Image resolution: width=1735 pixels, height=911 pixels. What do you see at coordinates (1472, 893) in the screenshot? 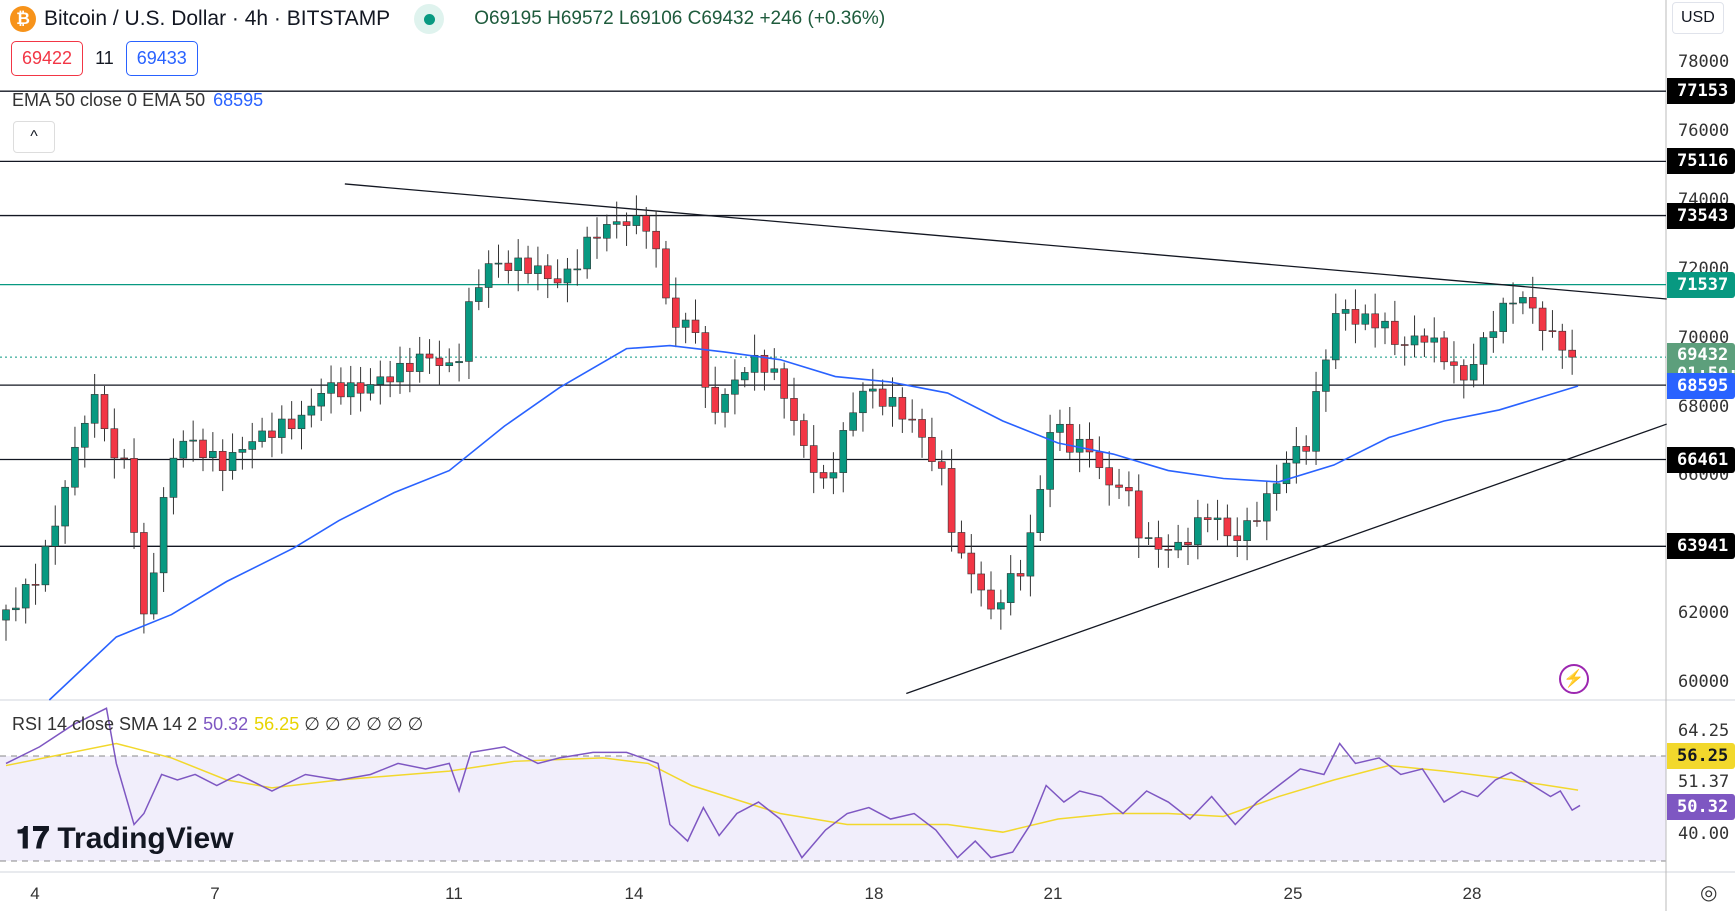
I see `time-tick-label: 28` at bounding box center [1472, 893].